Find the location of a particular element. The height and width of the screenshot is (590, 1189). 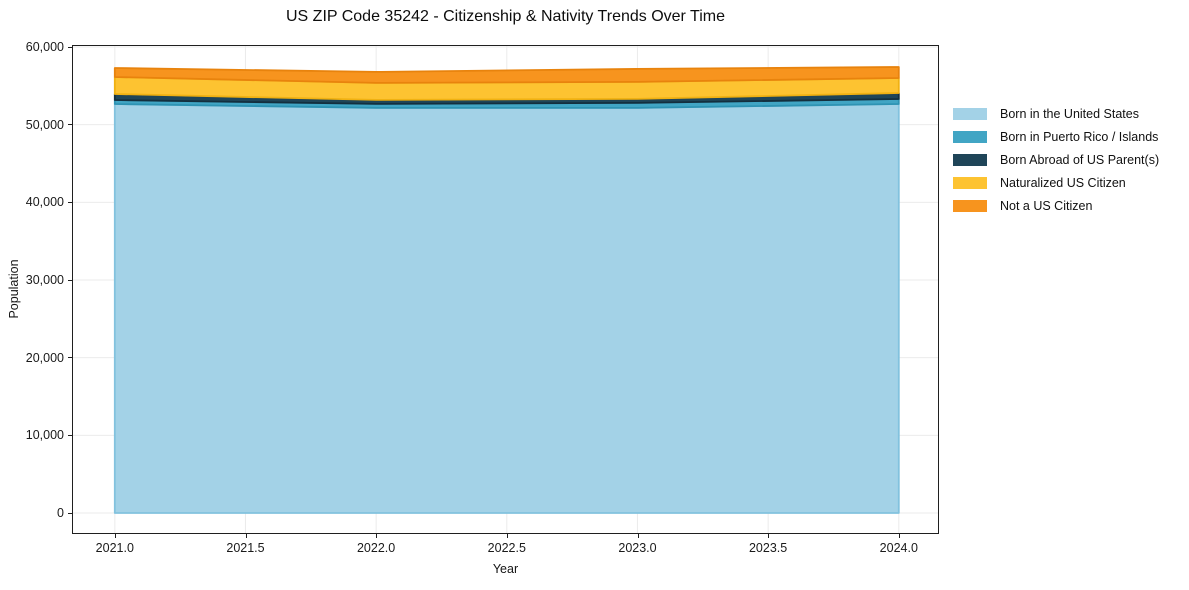

x-axis-label: Year is located at coordinates (505, 569).